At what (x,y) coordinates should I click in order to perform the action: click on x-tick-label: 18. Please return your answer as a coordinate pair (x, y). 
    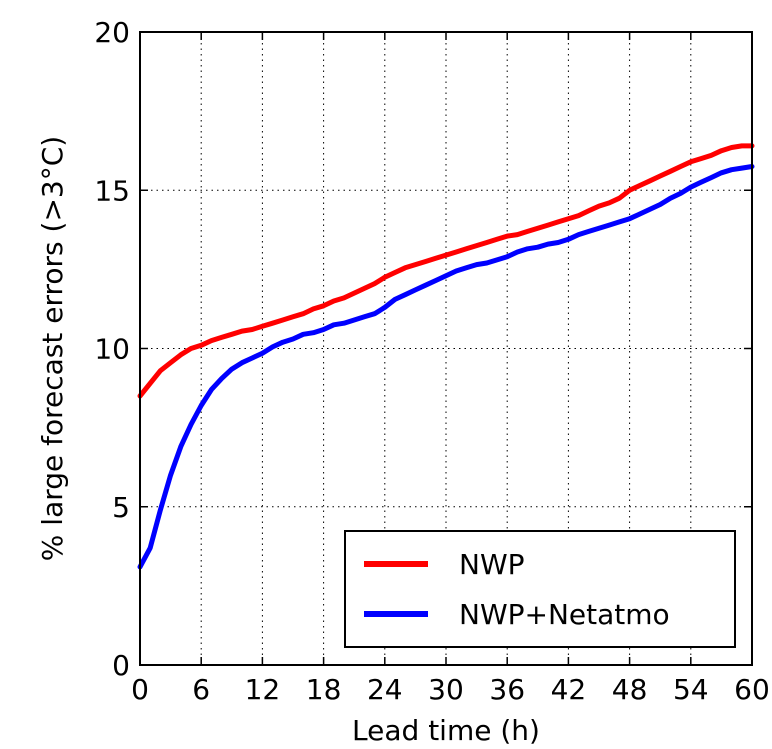
    Looking at the image, I should click on (324, 689).